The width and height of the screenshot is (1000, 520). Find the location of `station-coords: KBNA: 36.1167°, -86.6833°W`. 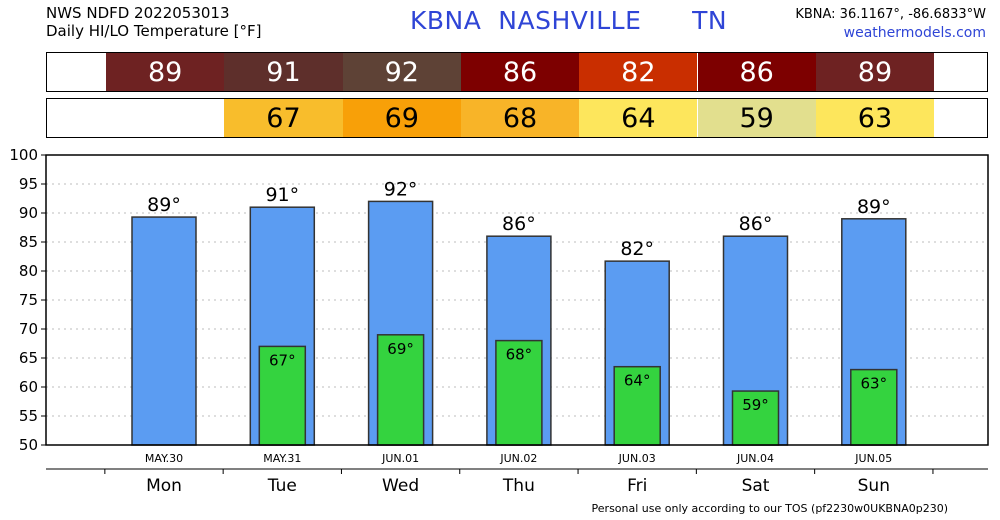

station-coords: KBNA: 36.1167°, -86.6833°W is located at coordinates (890, 14).